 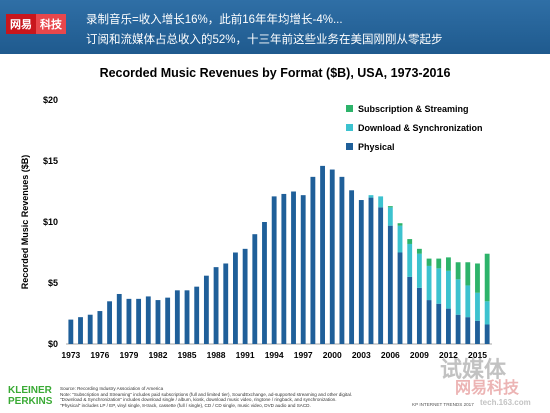 I want to click on x-tick-label: 1997, so click(x=303, y=355).